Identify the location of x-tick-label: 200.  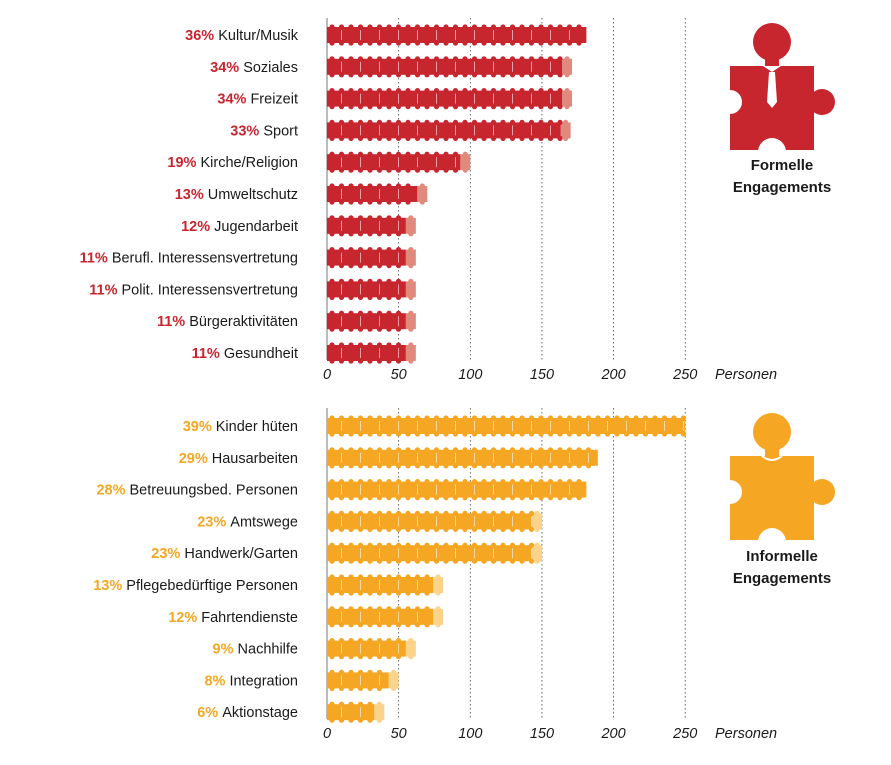
(612, 375).